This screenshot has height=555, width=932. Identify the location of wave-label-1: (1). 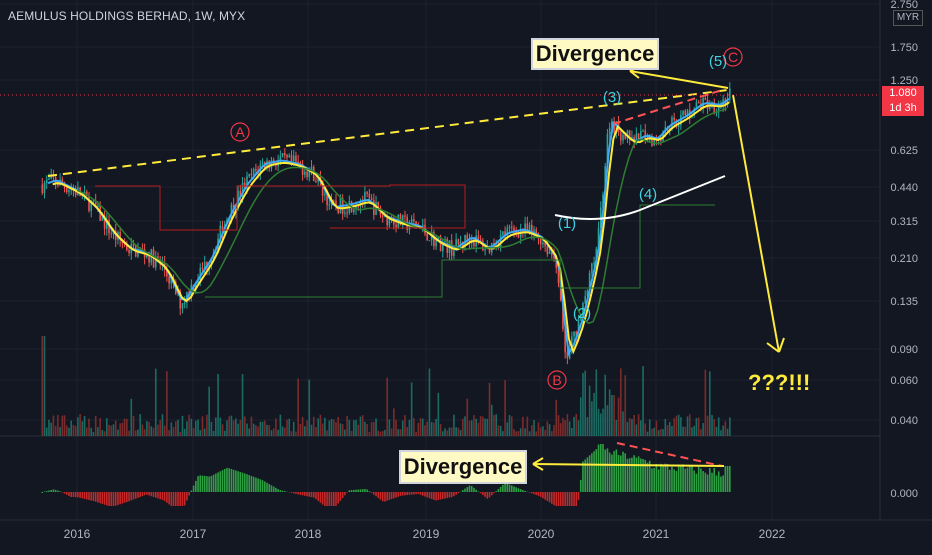
(567, 223).